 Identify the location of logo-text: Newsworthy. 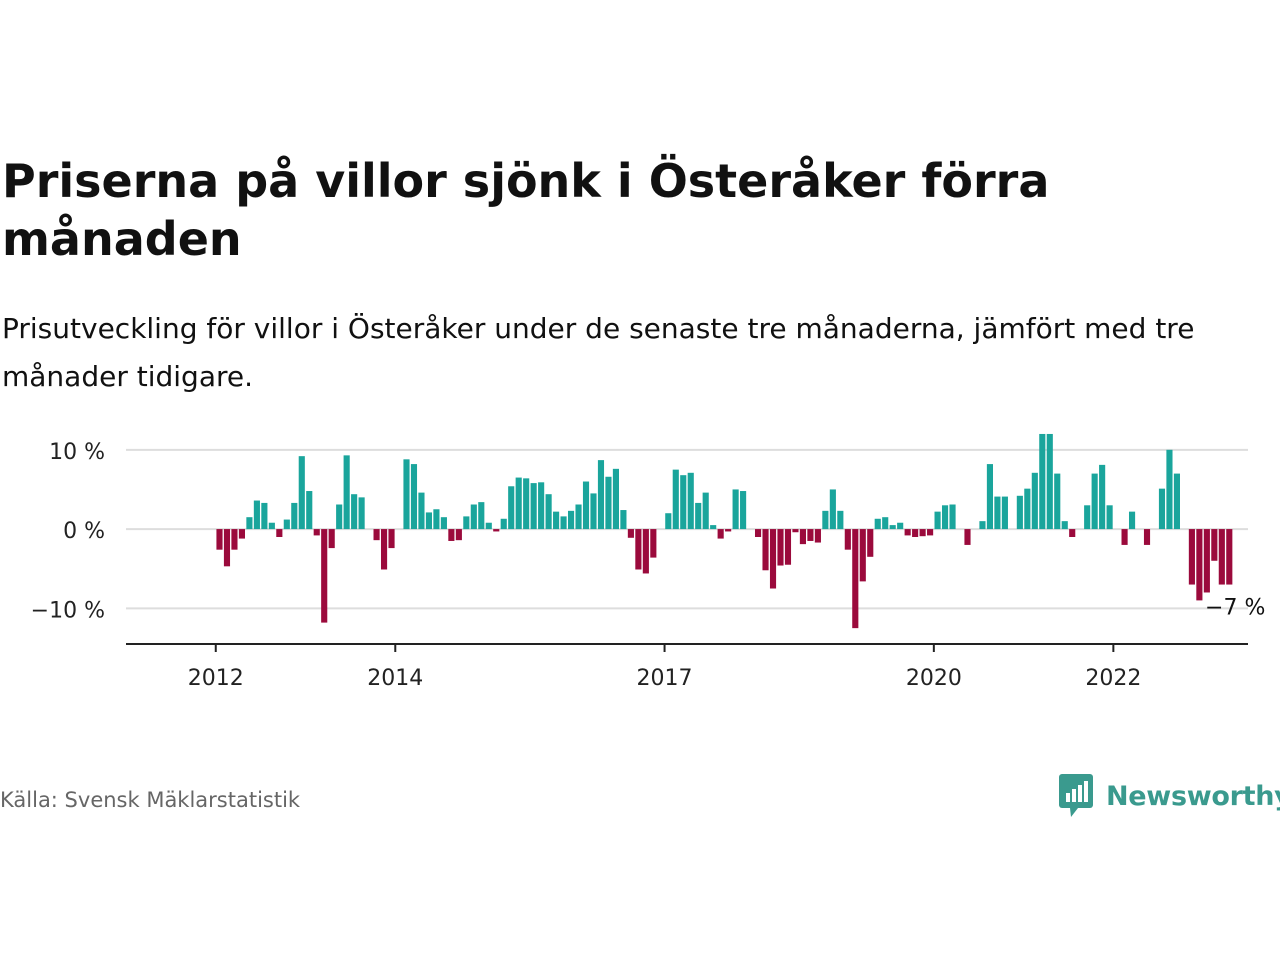
(1193, 796).